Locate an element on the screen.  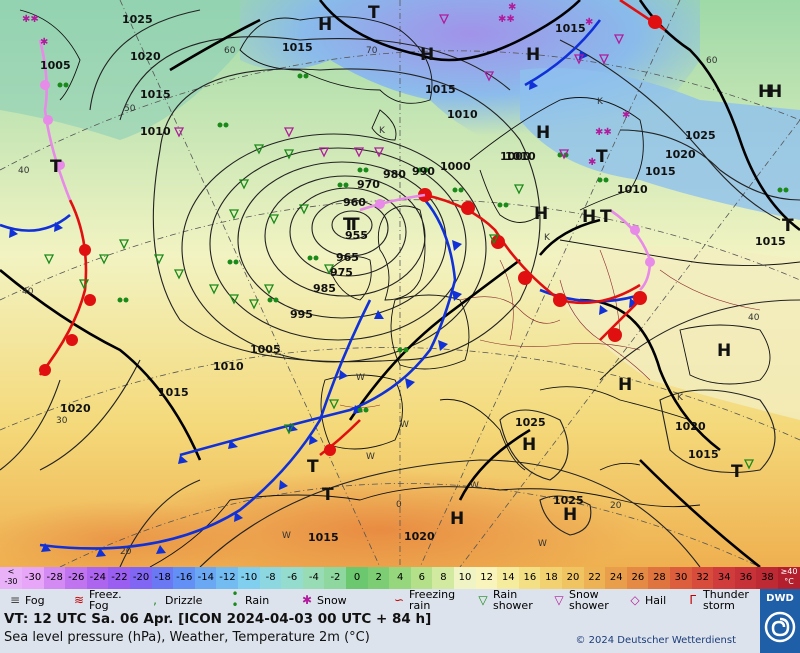
scale-cell: 22 is located at coordinates (594, 578).